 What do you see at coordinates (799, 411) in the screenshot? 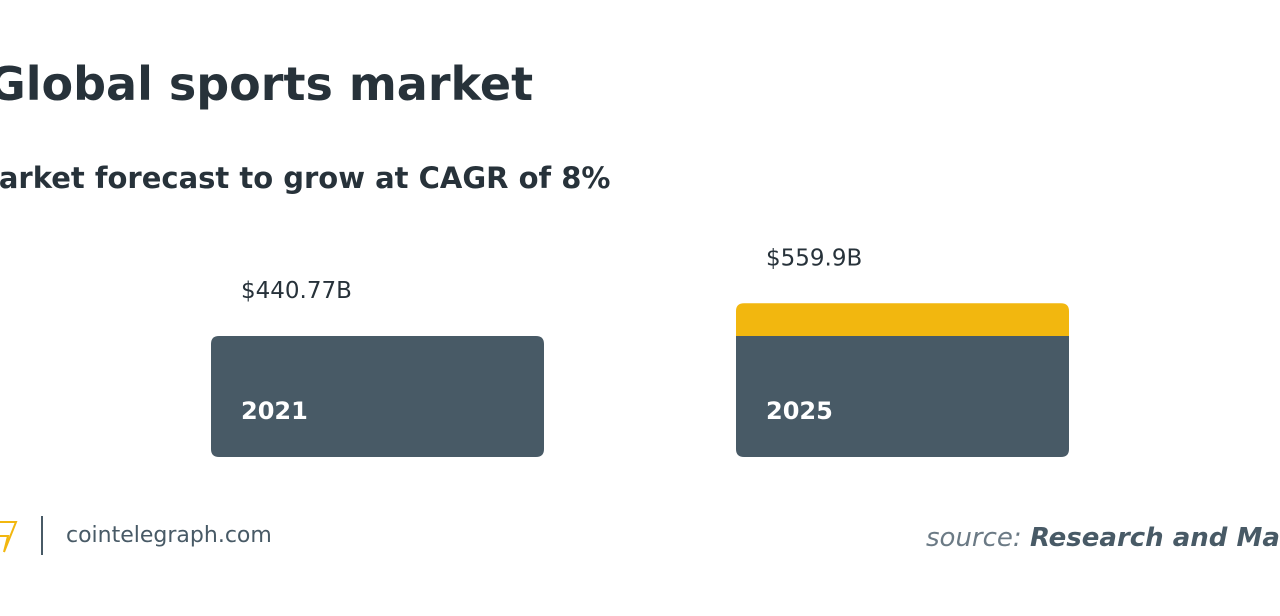
I see `category-label: 2025` at bounding box center [799, 411].